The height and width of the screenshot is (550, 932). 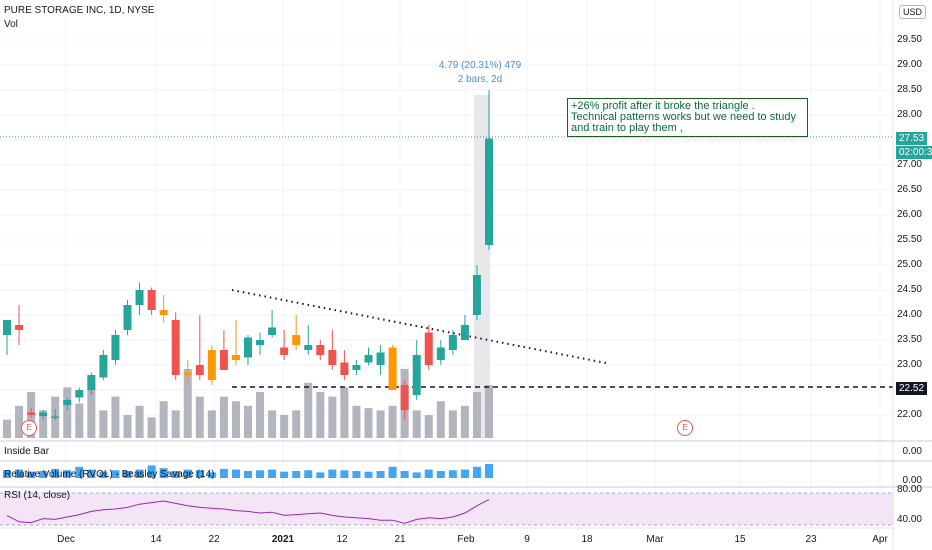 I want to click on price-axis-label: 24.00, so click(x=909, y=314).